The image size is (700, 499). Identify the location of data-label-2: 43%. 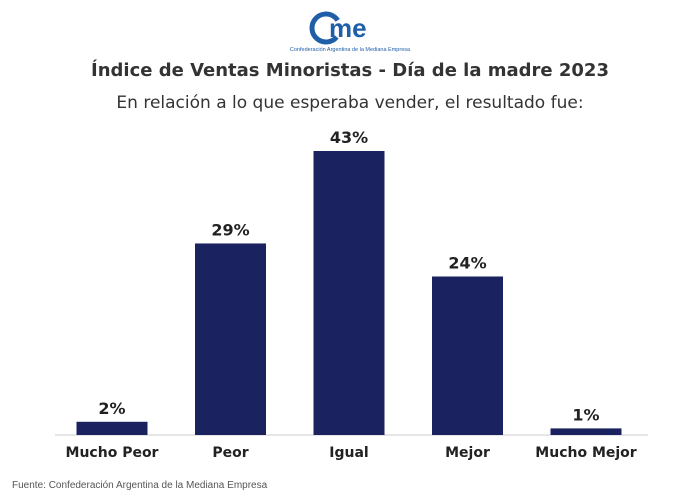
(349, 137).